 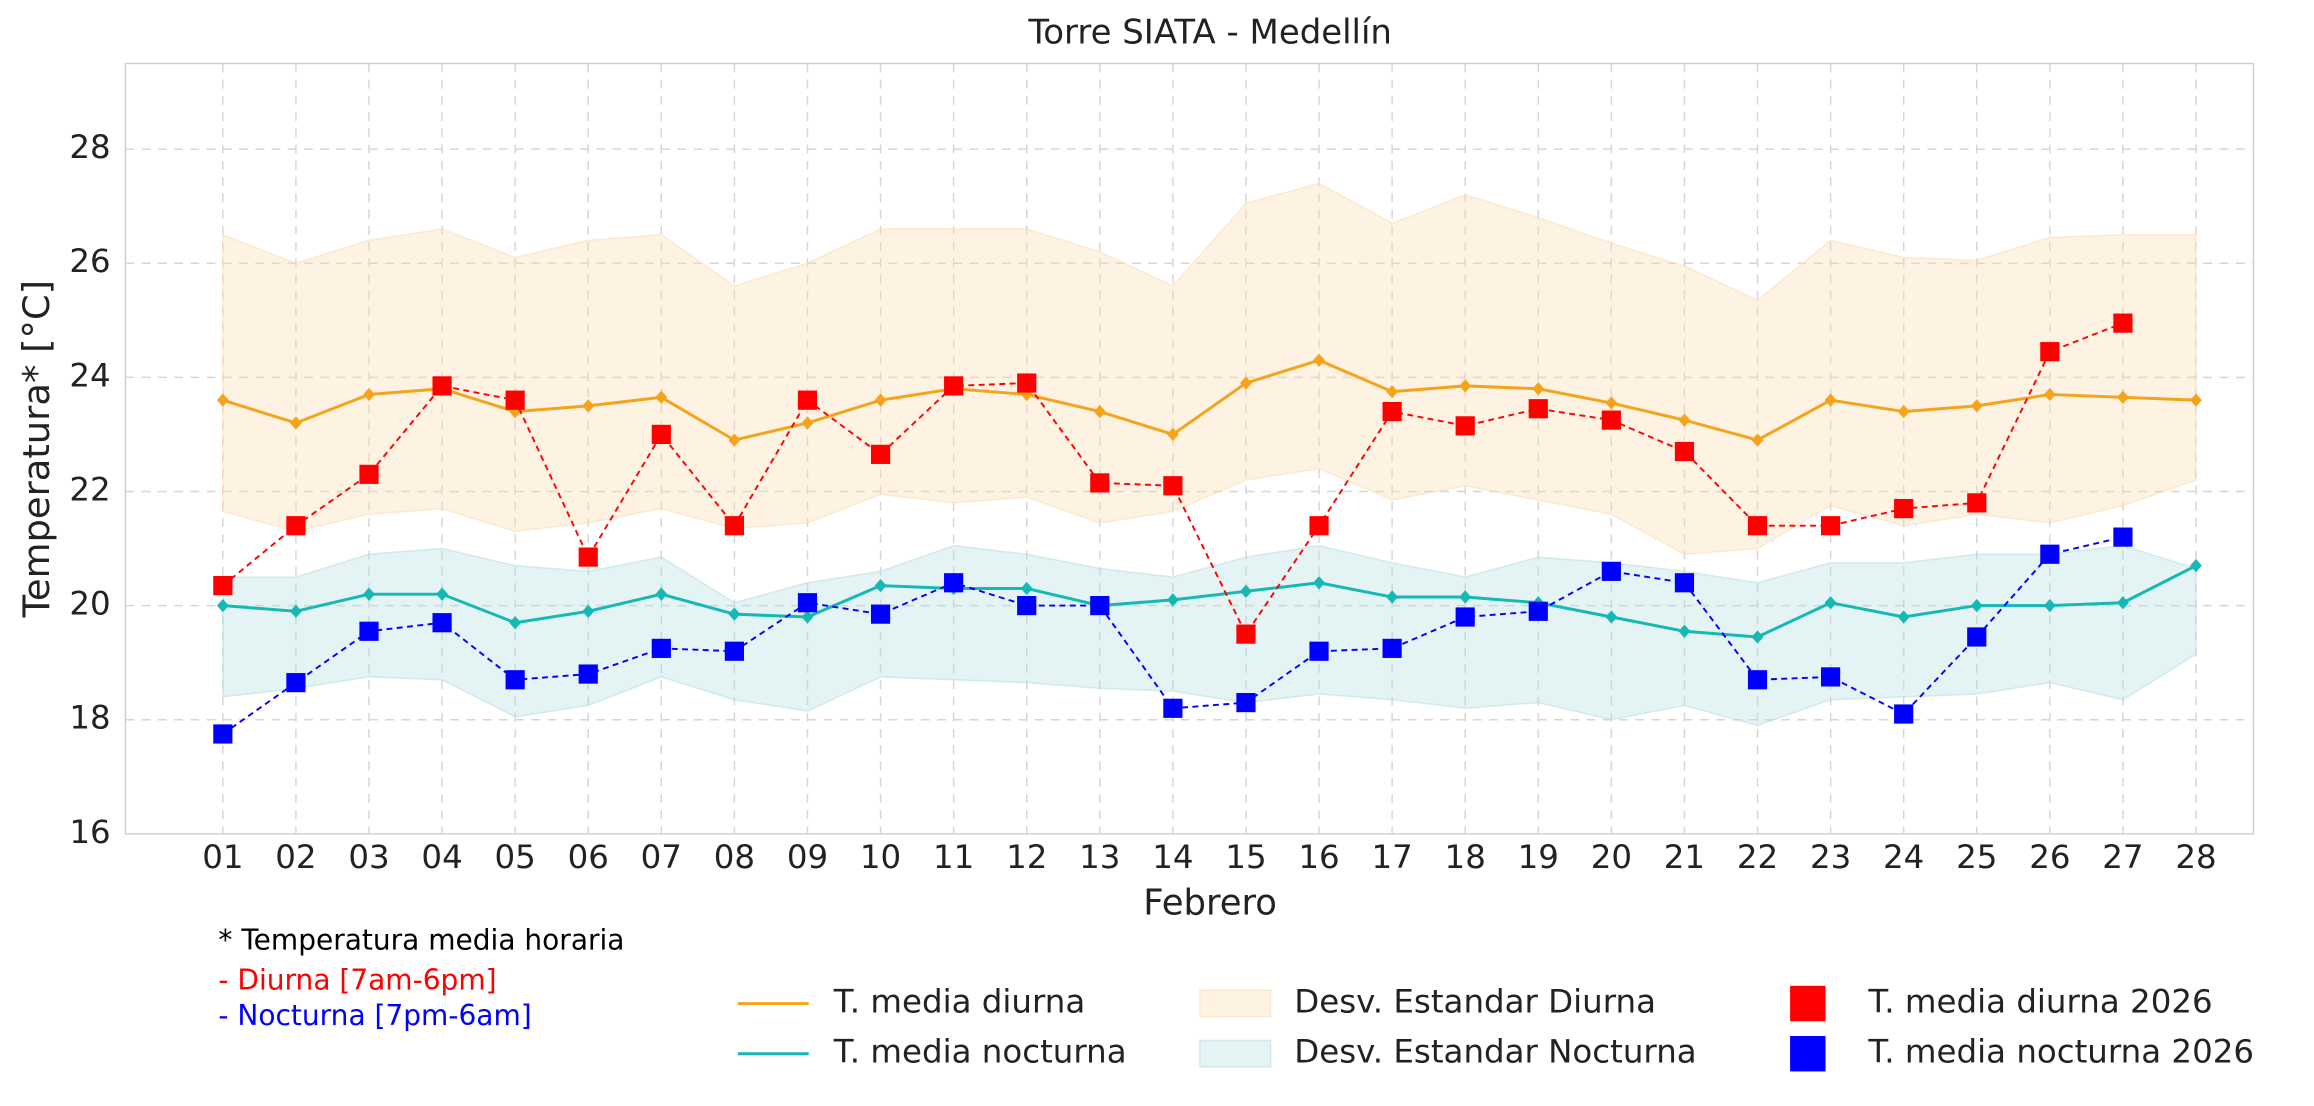 What do you see at coordinates (1538, 857) in the screenshot?
I see `x-tick-label: 19` at bounding box center [1538, 857].